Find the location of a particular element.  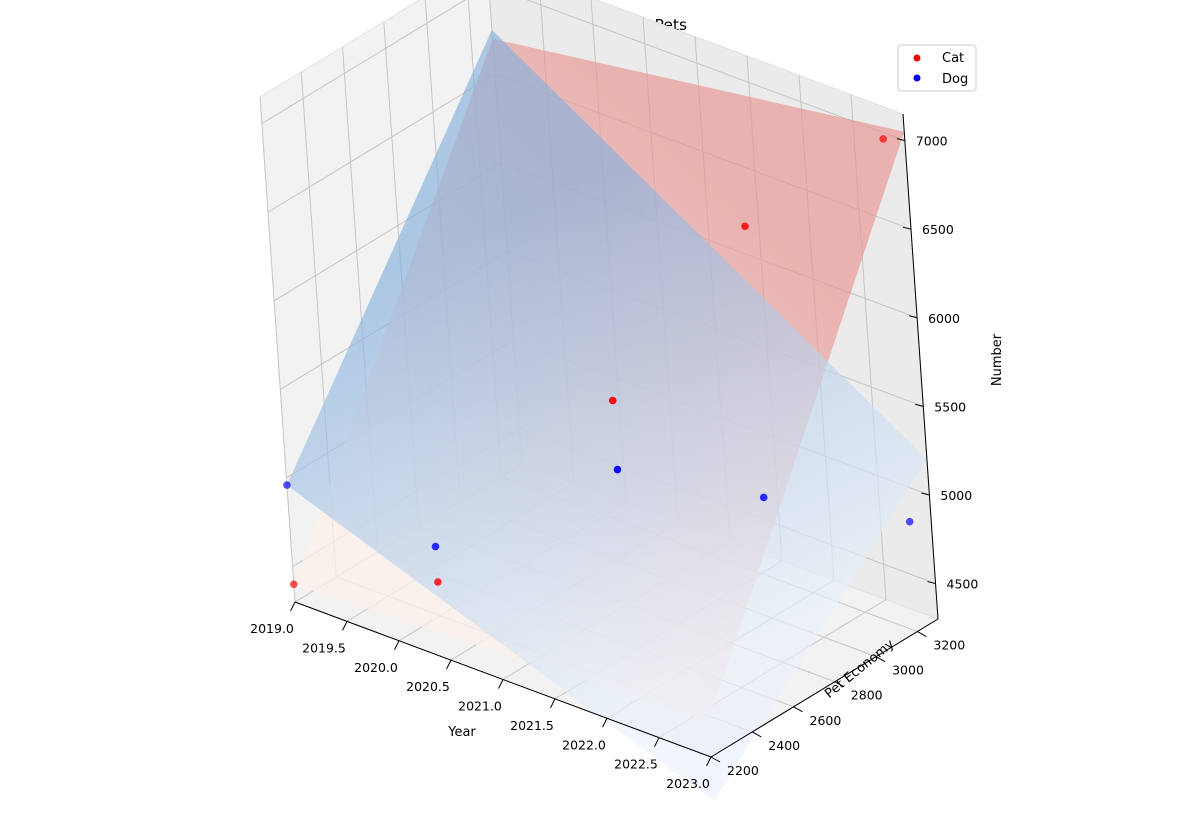

legend: Cat Dog is located at coordinates (937, 68).